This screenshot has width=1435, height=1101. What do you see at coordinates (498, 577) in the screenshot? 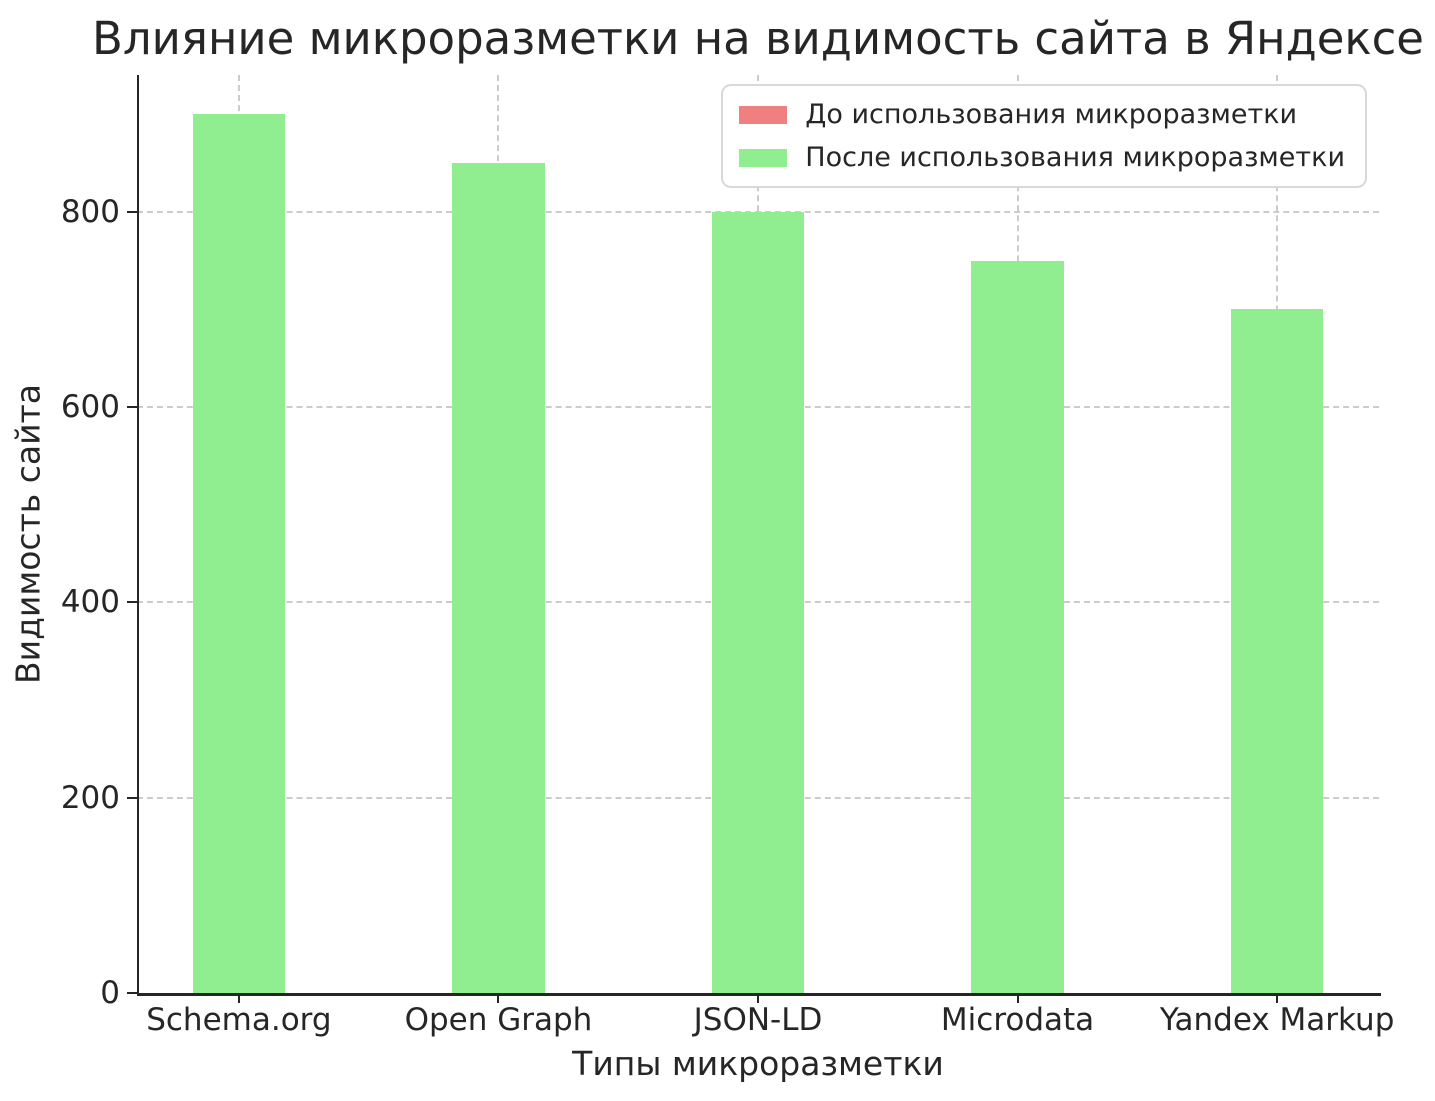
I see `bar--open-graph` at bounding box center [498, 577].